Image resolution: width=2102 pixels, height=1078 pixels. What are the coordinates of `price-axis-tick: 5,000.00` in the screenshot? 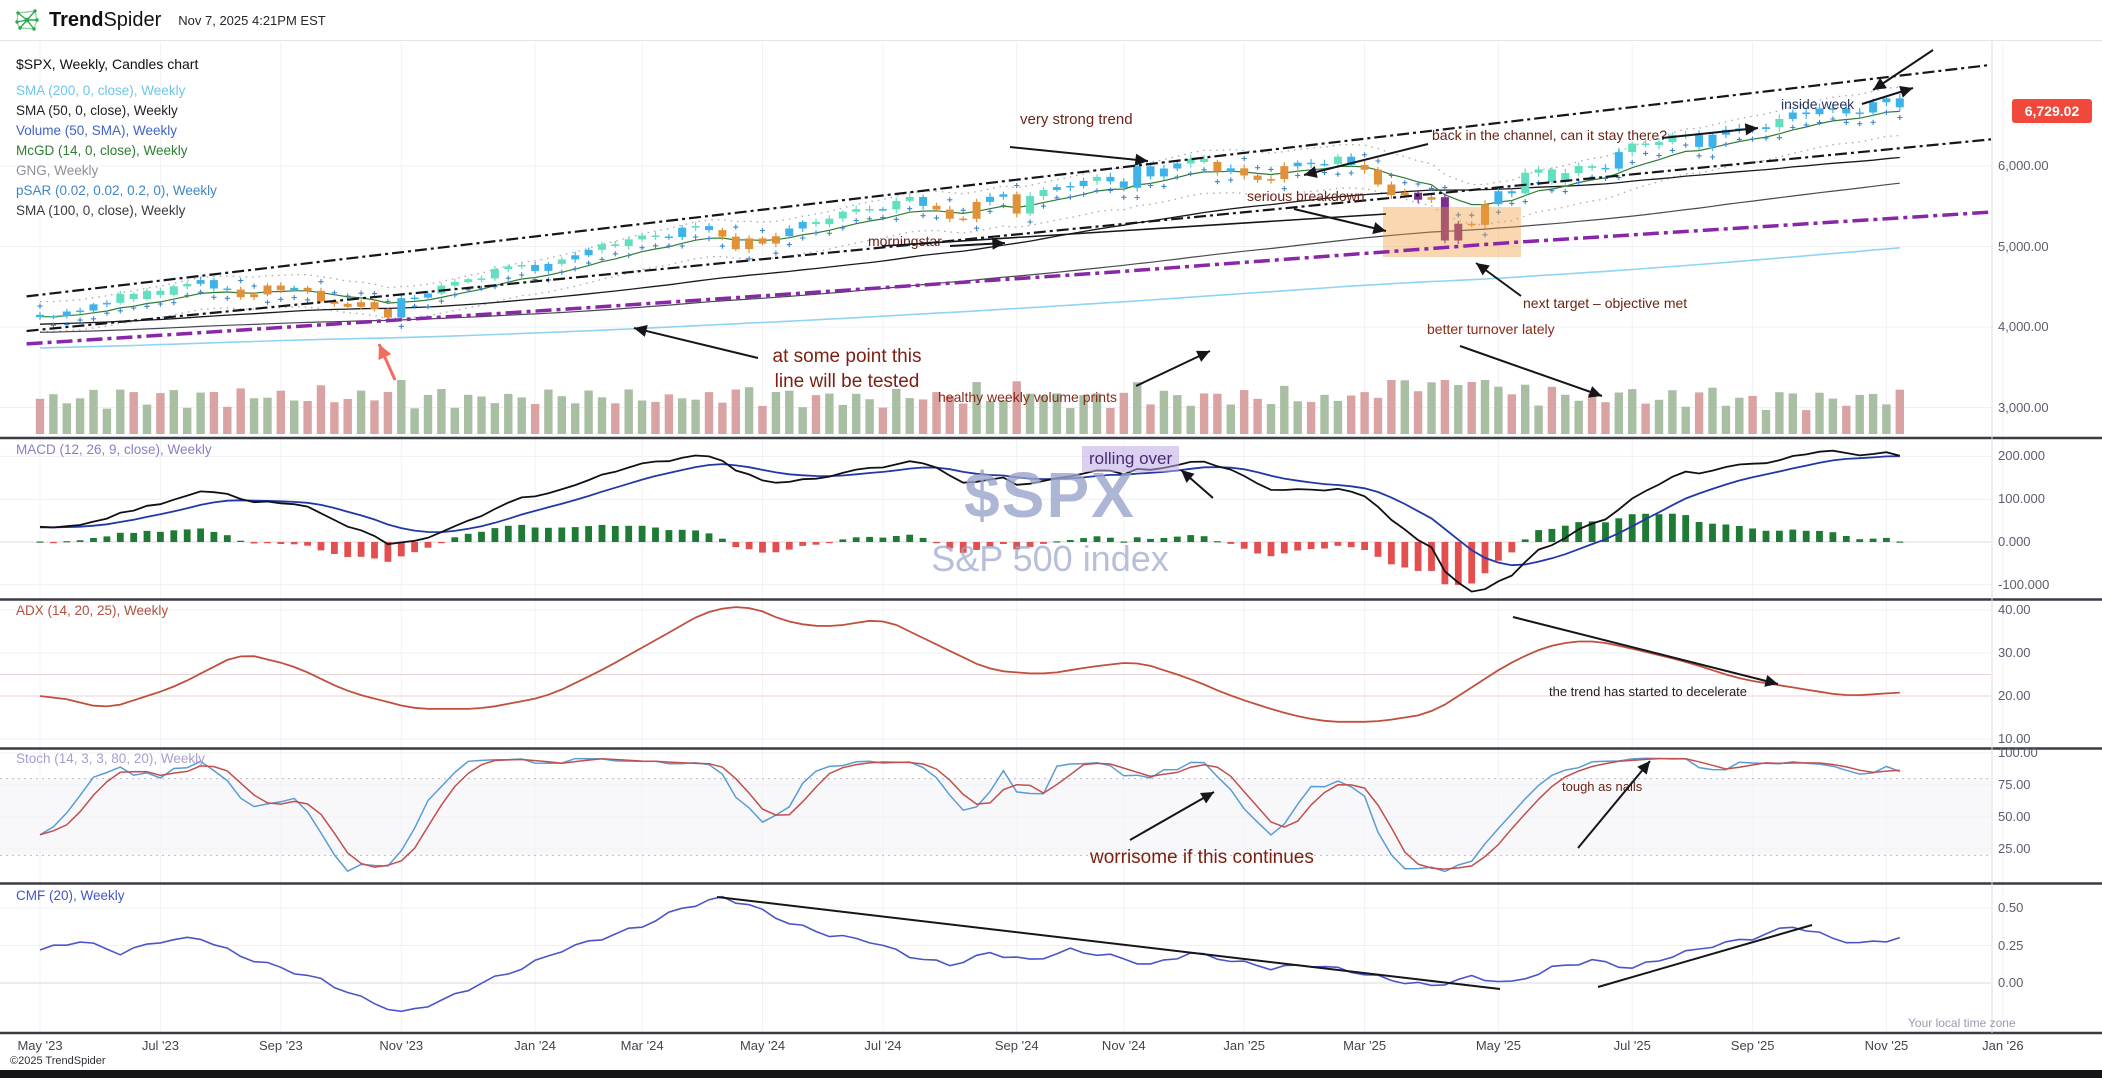 It's located at (2023, 246).